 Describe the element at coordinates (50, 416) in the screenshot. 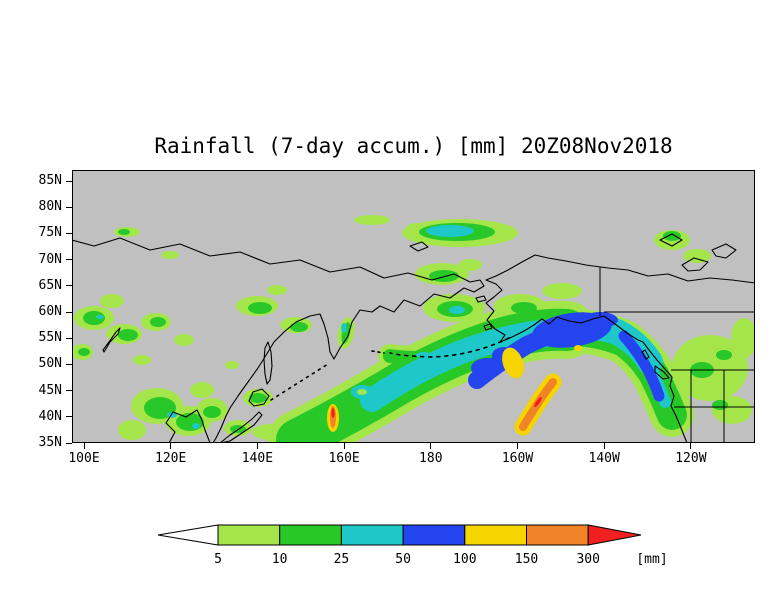

I see `lat-tick-label: 40N` at that location.